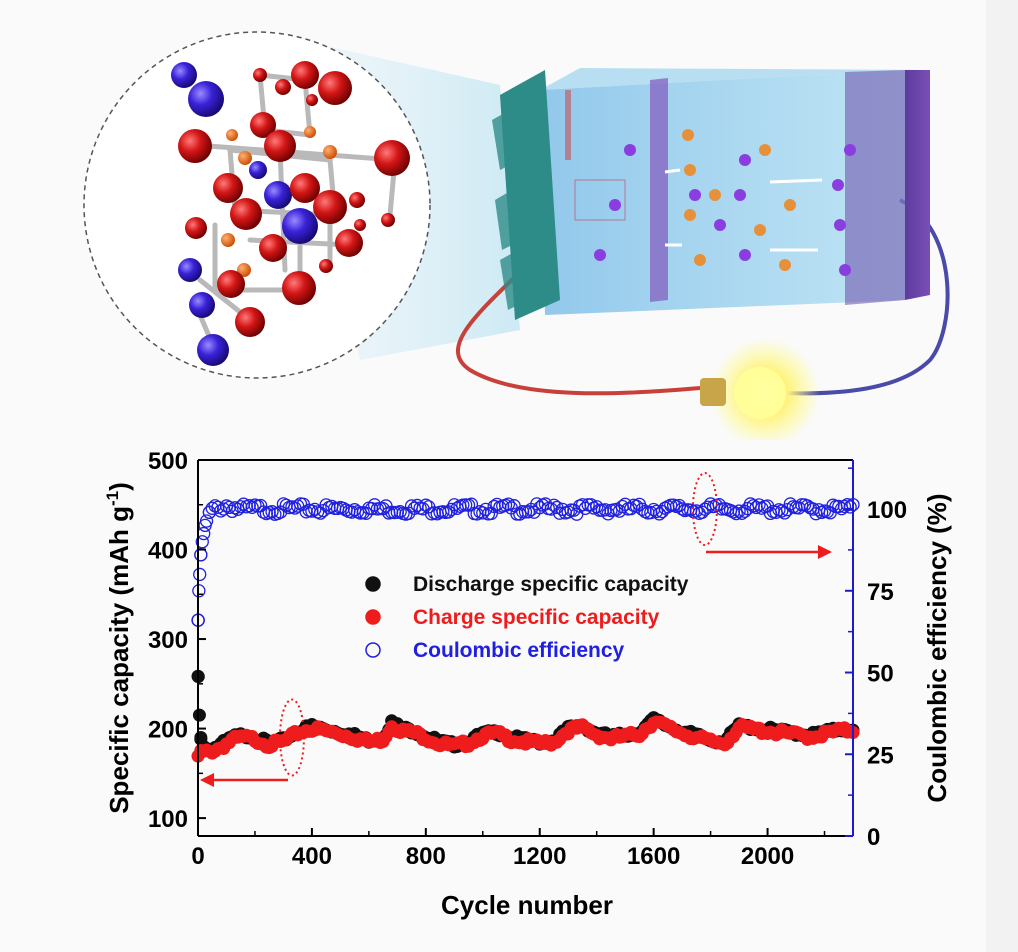  Describe the element at coordinates (1002, 476) in the screenshot. I see `page-margin` at that location.